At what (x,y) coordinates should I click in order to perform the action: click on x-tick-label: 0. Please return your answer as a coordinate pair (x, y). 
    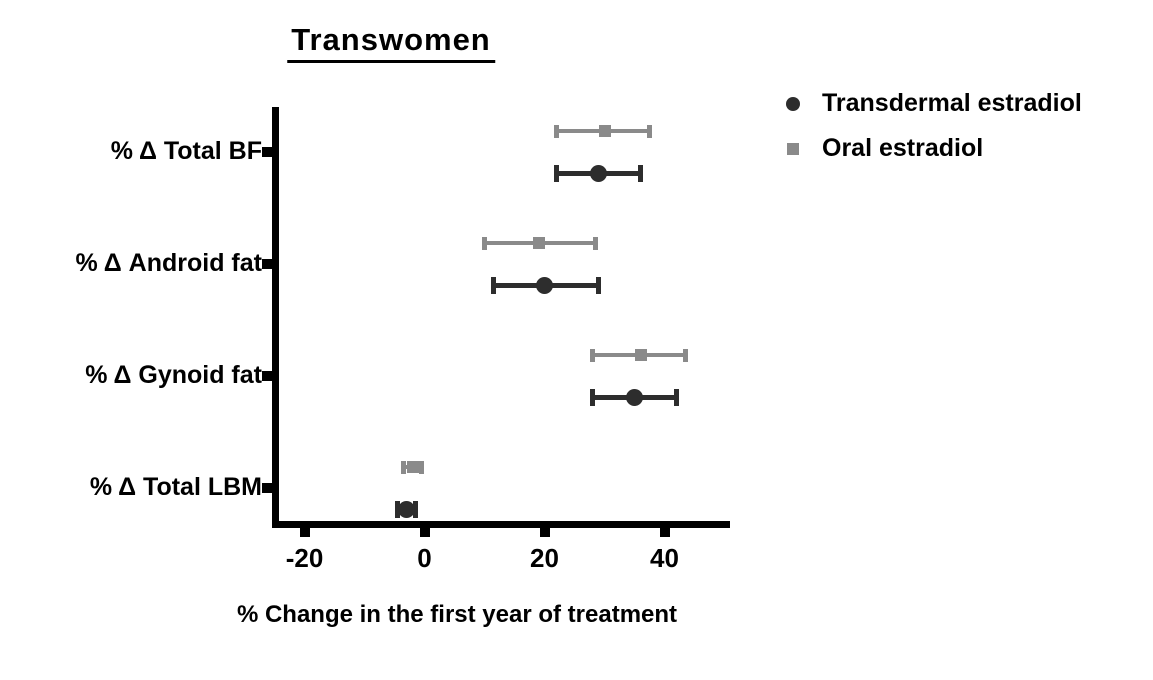
    Looking at the image, I should click on (424, 558).